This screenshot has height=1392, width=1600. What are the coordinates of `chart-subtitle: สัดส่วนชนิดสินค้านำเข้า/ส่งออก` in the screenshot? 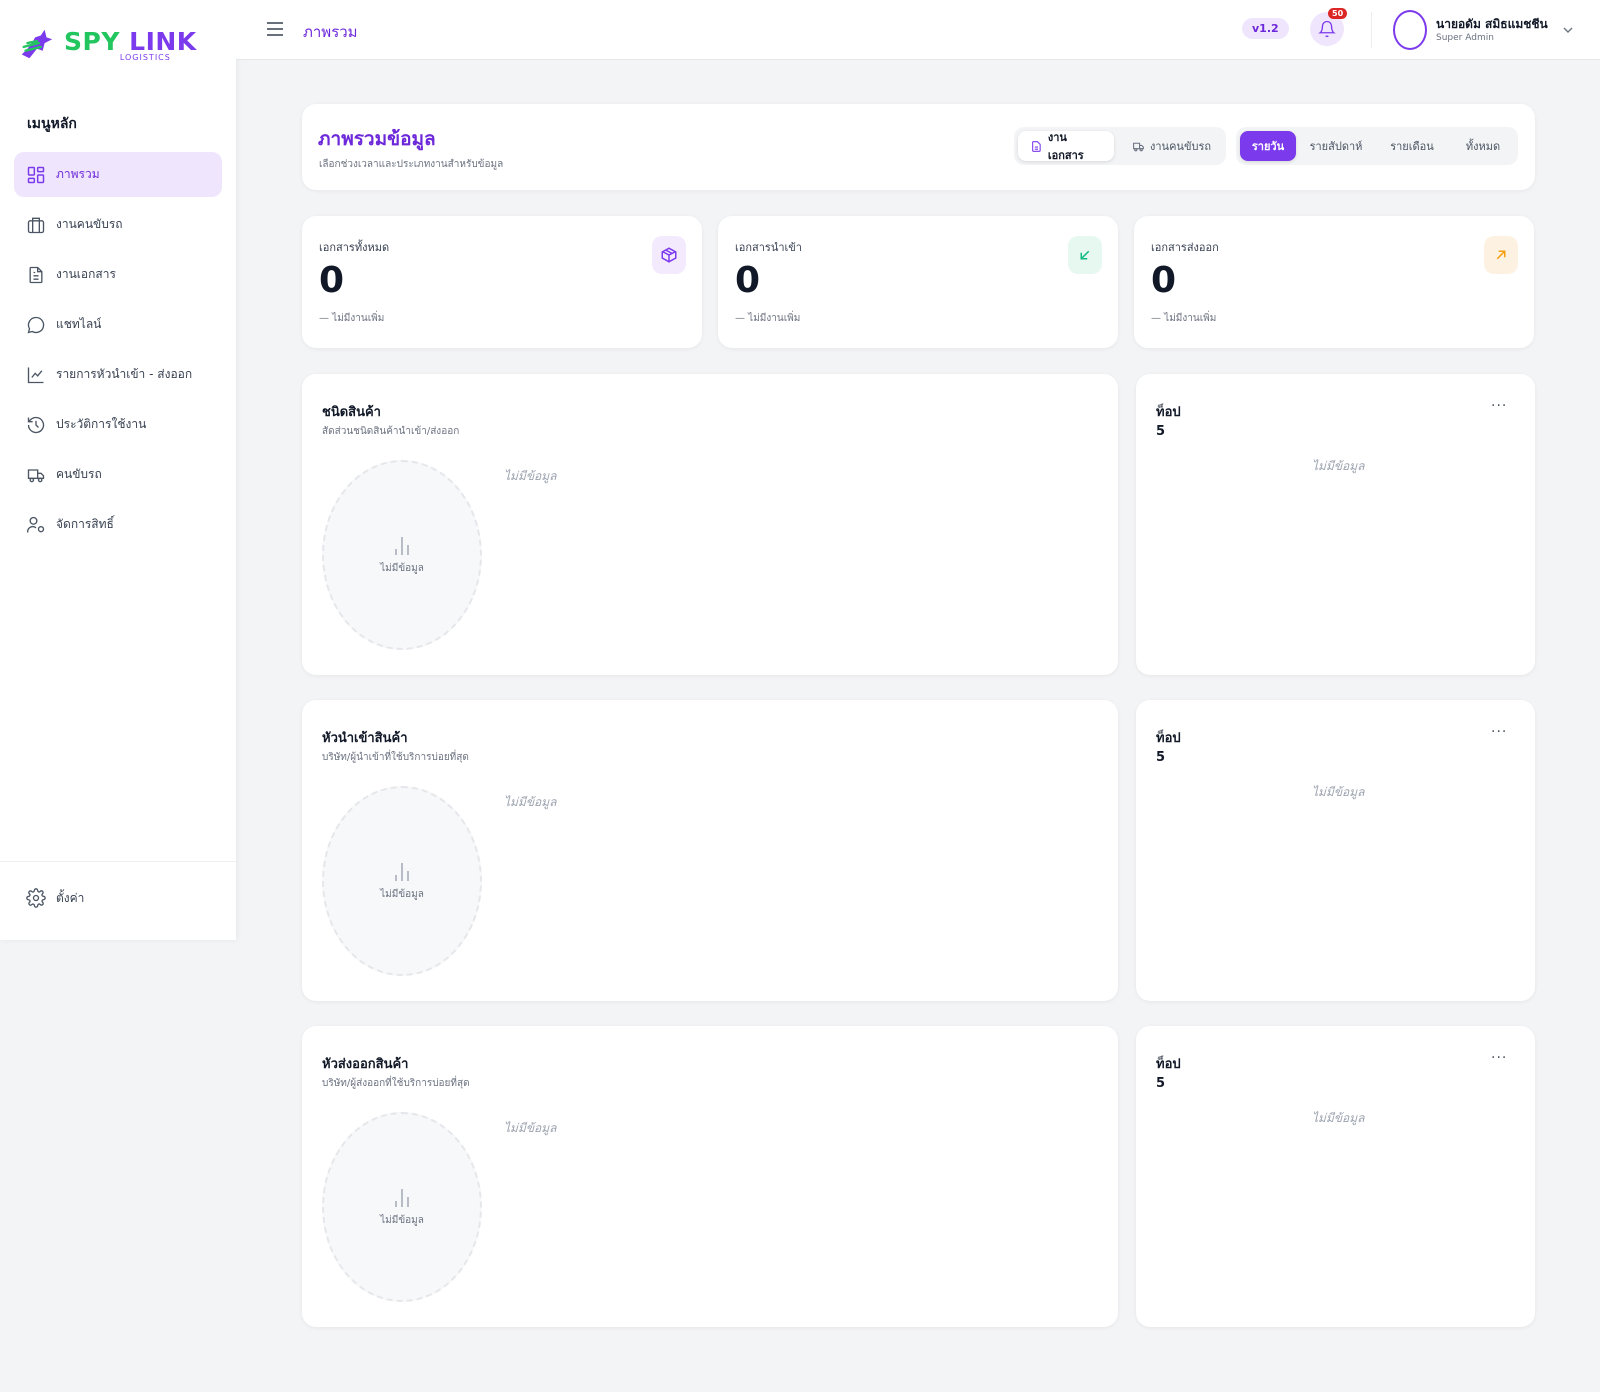 It's located at (391, 431).